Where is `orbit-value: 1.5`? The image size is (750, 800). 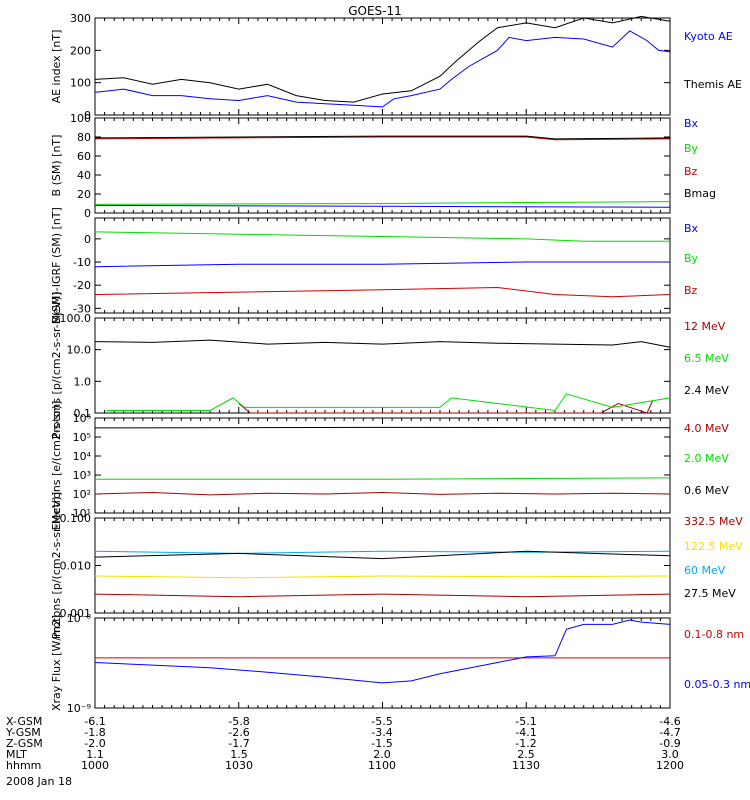
orbit-value: 1.5 is located at coordinates (239, 754).